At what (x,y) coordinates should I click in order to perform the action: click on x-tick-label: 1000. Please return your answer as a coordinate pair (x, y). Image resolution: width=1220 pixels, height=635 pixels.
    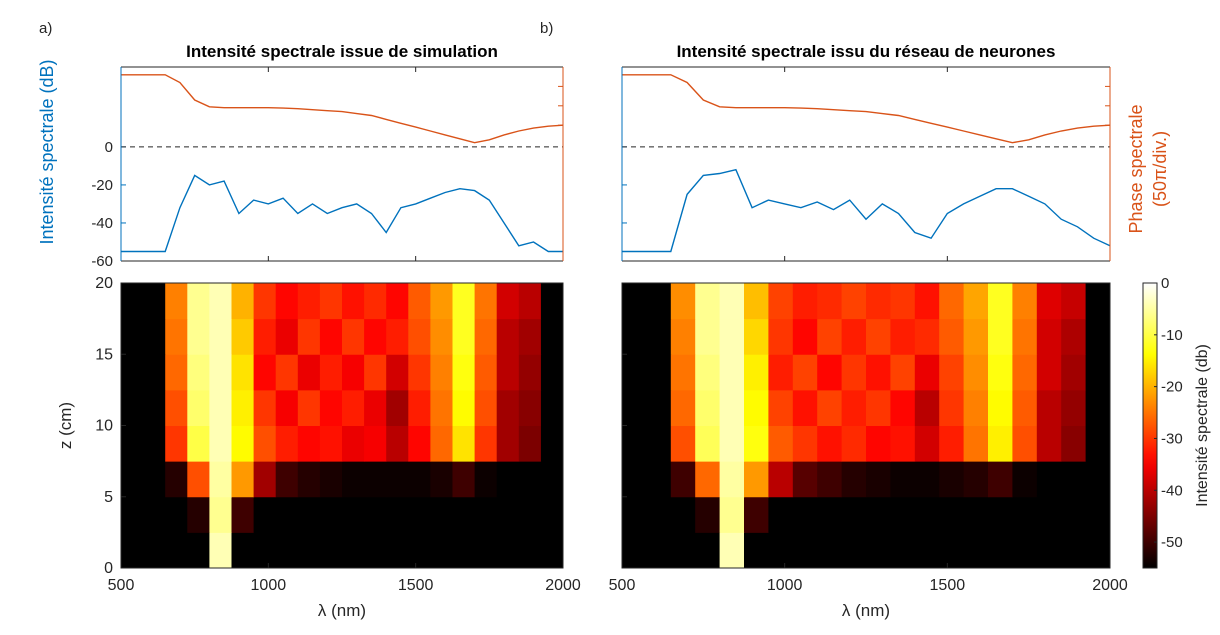
    Looking at the image, I should click on (785, 585).